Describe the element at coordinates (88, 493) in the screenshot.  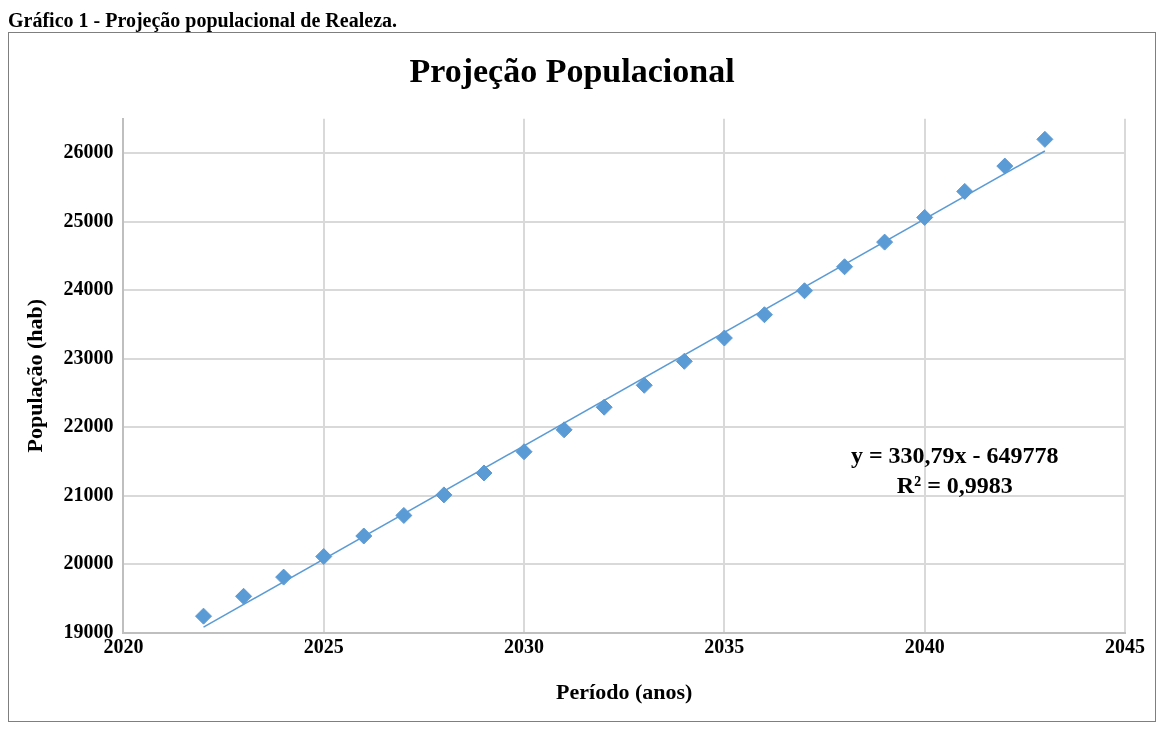
I see `y-tick-label: 21000` at that location.